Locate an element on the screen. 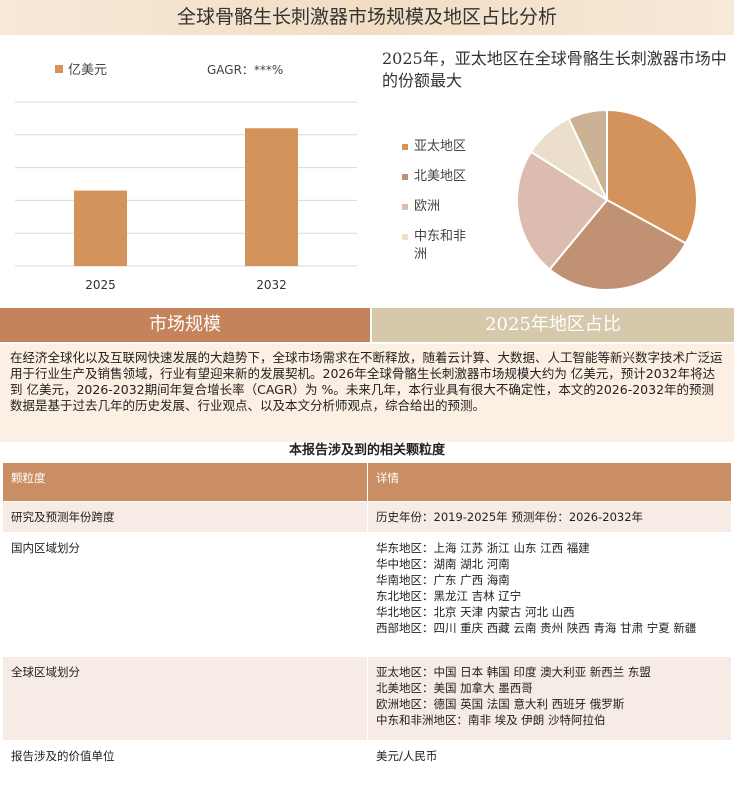 This screenshot has height=810, width=734. page-title: 全球骨骼生长刺激器市场规模及地区占比分析 is located at coordinates (367, 17).